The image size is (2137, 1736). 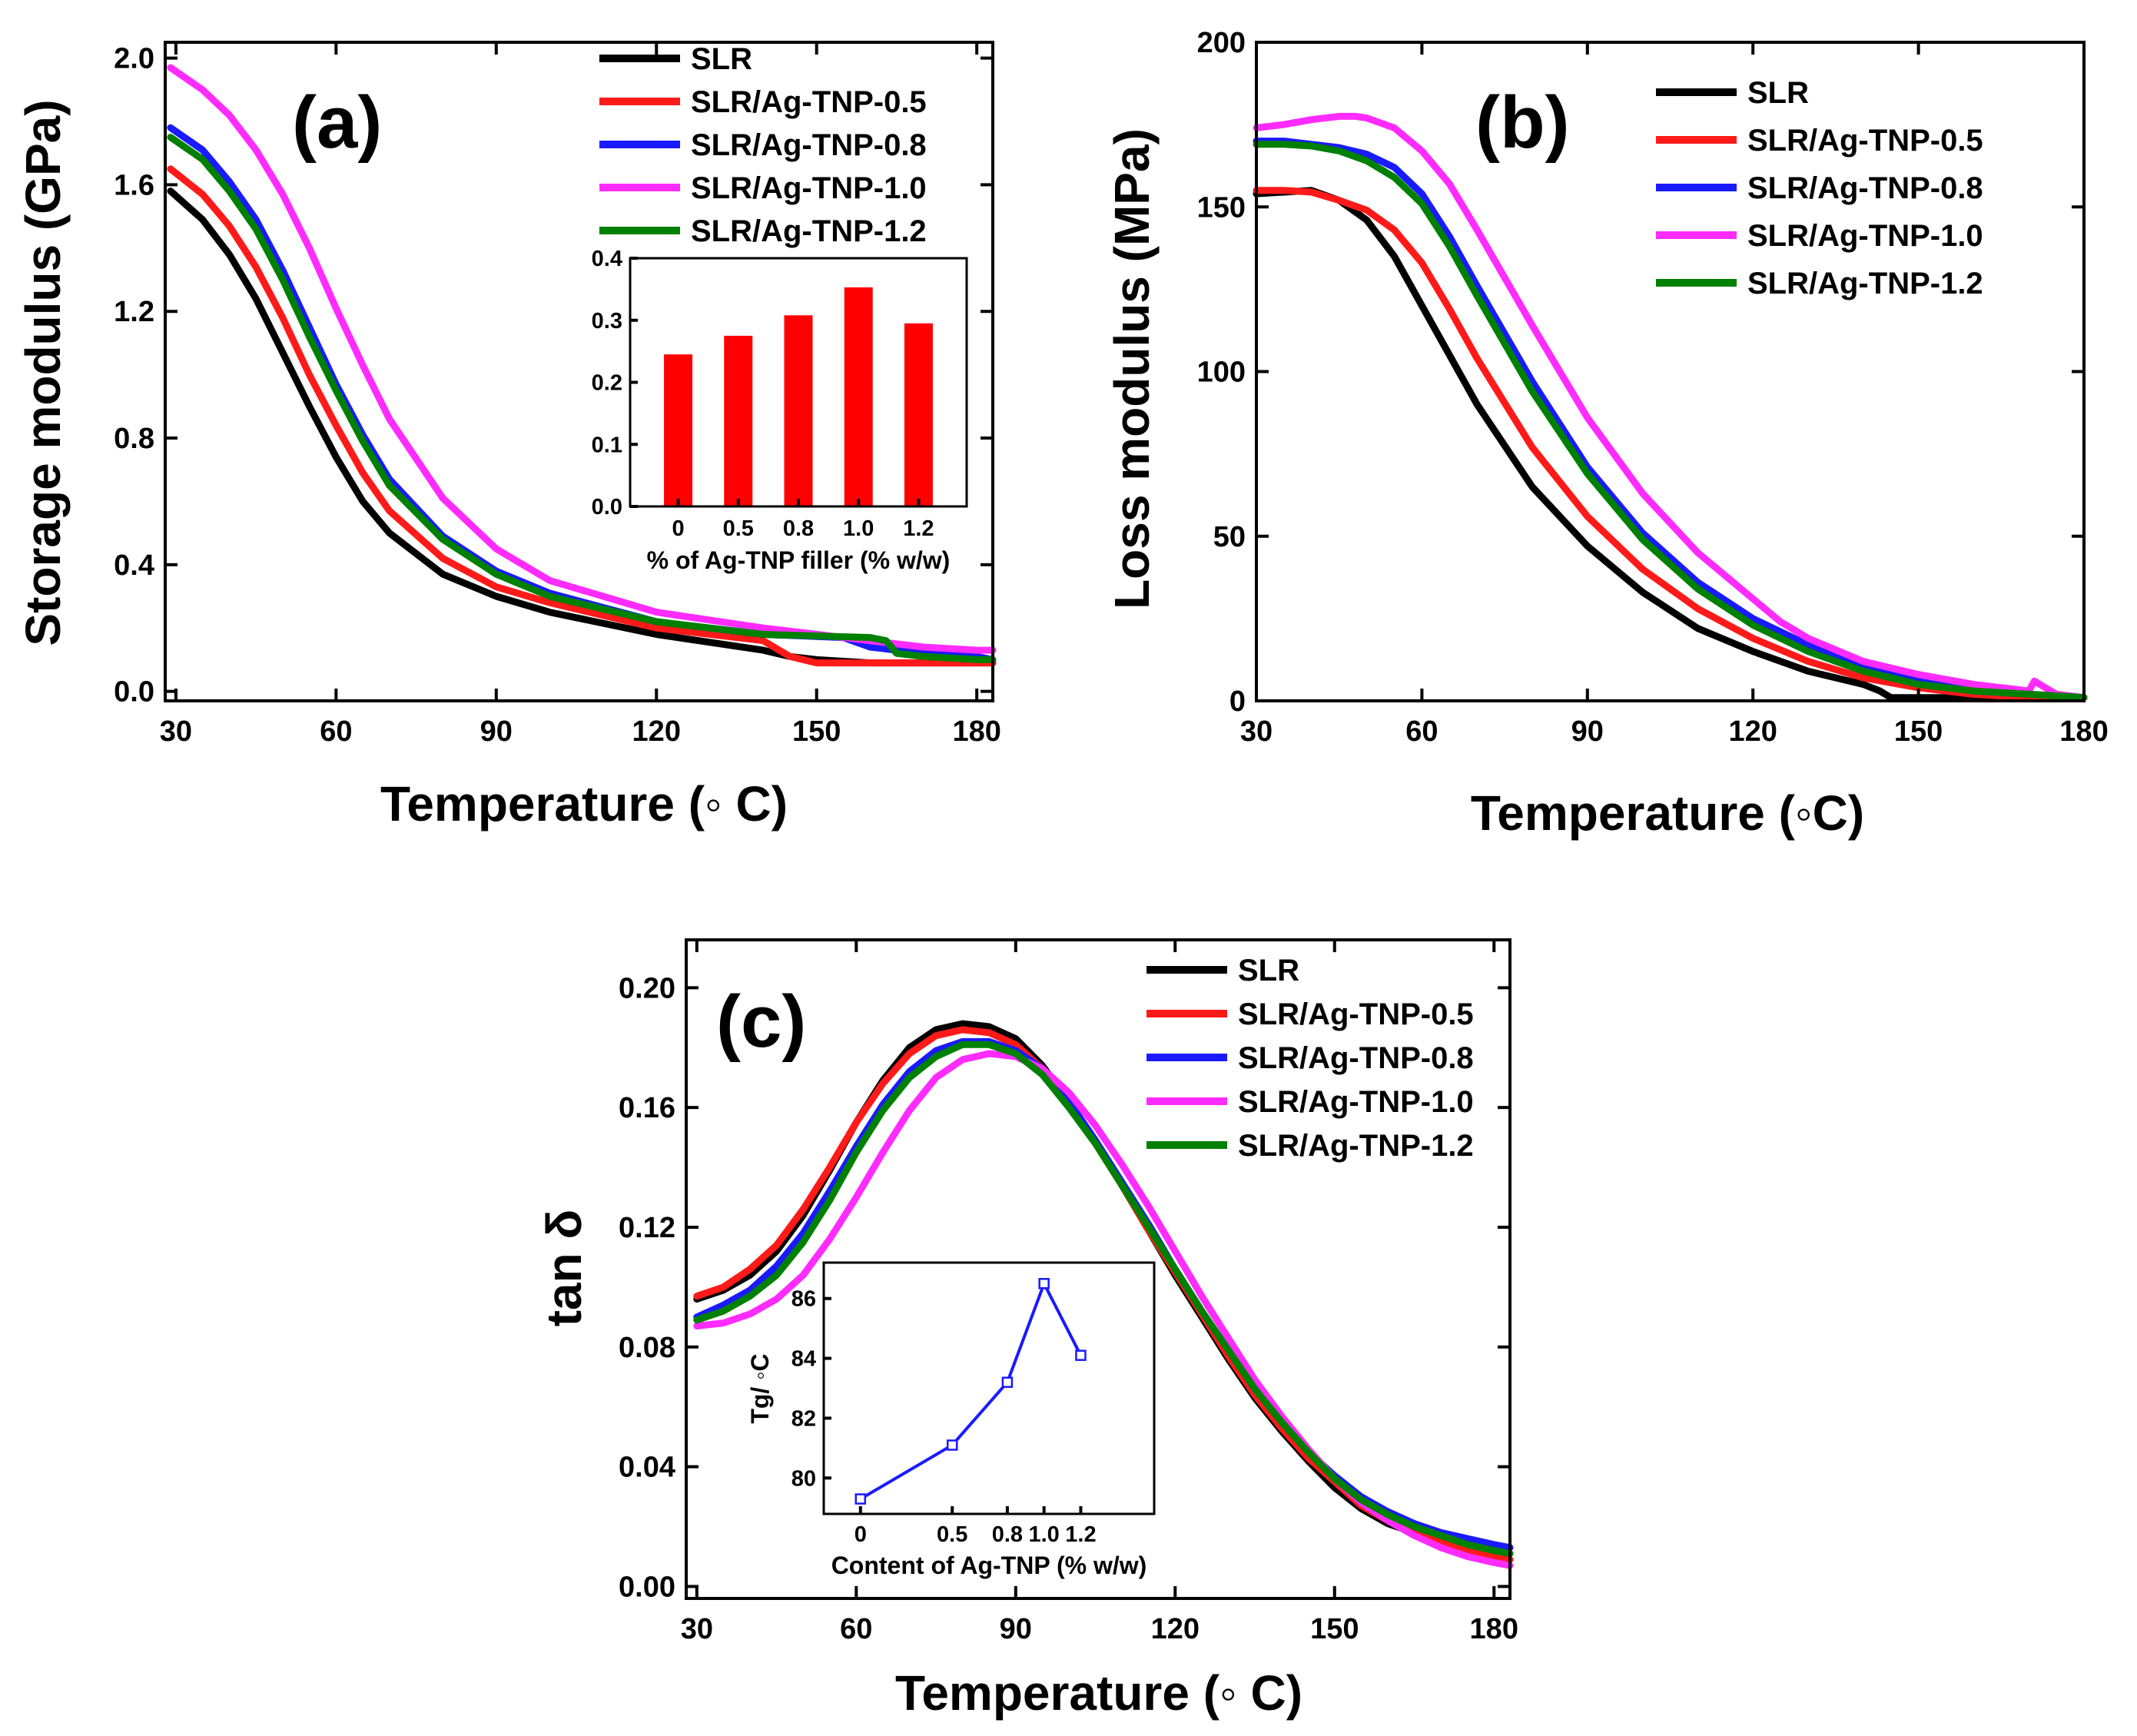 What do you see at coordinates (1044, 1535) in the screenshot?
I see `panel-c-inset-xtick-label: 1.0` at bounding box center [1044, 1535].